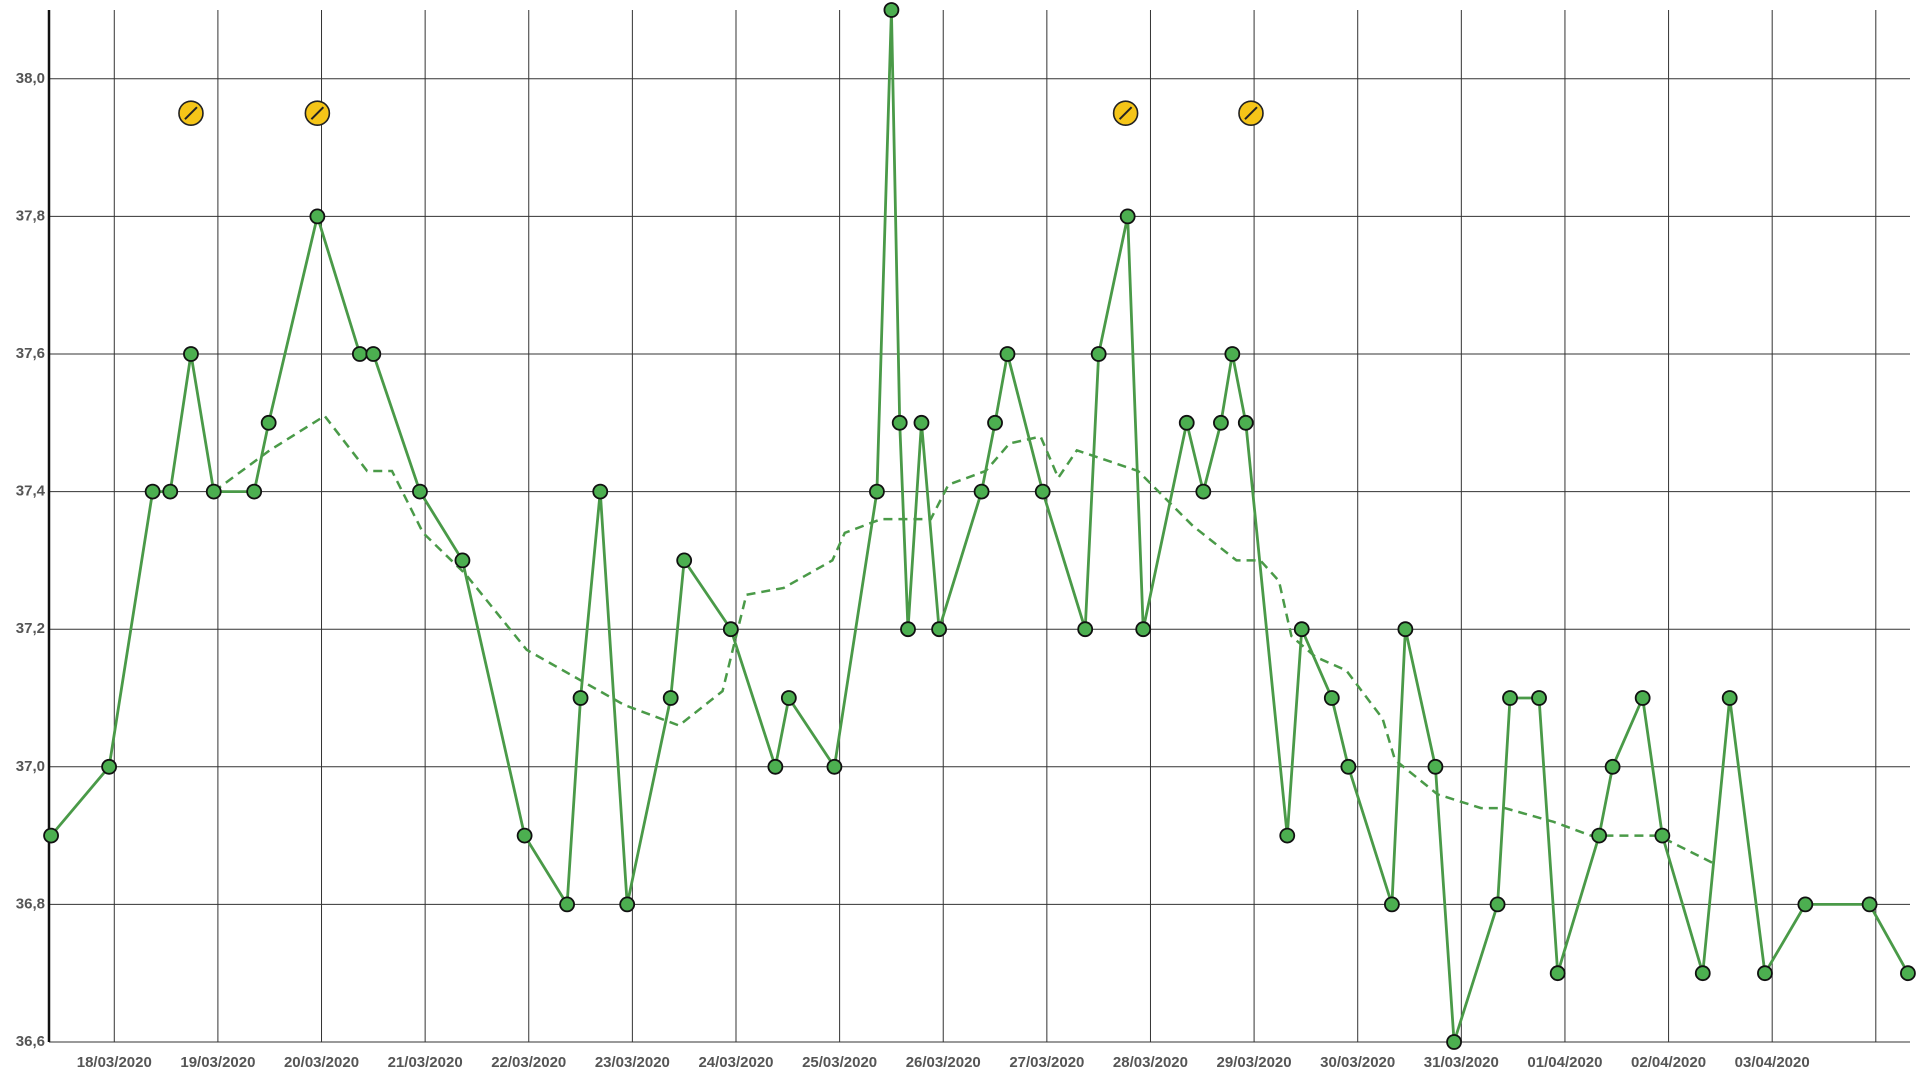 This screenshot has height=1085, width=1920. Describe the element at coordinates (114, 1062) in the screenshot. I see `x-tick-label: 18/03/2020` at that location.